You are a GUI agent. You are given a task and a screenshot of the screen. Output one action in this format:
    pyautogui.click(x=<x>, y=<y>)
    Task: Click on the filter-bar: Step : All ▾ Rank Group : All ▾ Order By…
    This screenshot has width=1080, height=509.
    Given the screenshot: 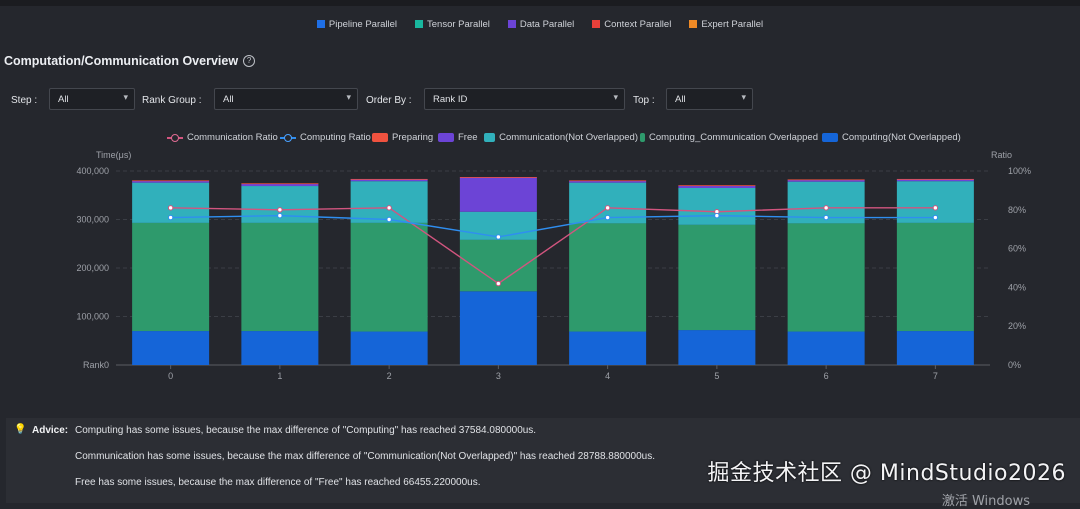 What is the action you would take?
    pyautogui.click(x=540, y=101)
    